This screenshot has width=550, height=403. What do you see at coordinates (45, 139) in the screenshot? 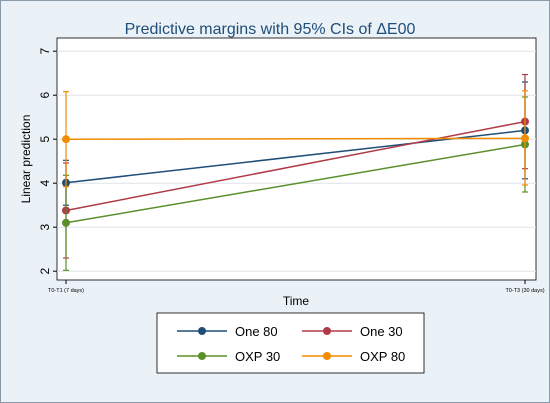
I see `y-tick-label: 5` at bounding box center [45, 139].